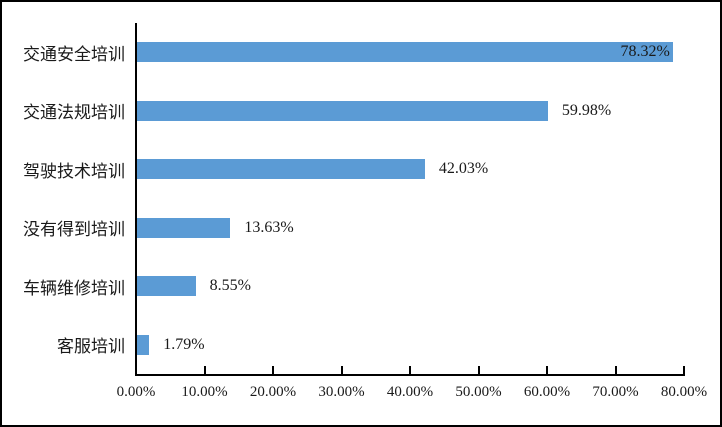  Describe the element at coordinates (410, 392) in the screenshot. I see `x-axis-tick-label: 40.00%` at that location.